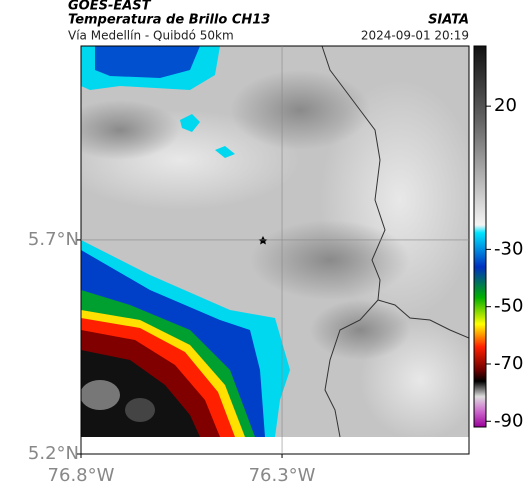 This screenshot has width=526, height=495. I want to click on colorbar-label: 20, so click(505, 105).